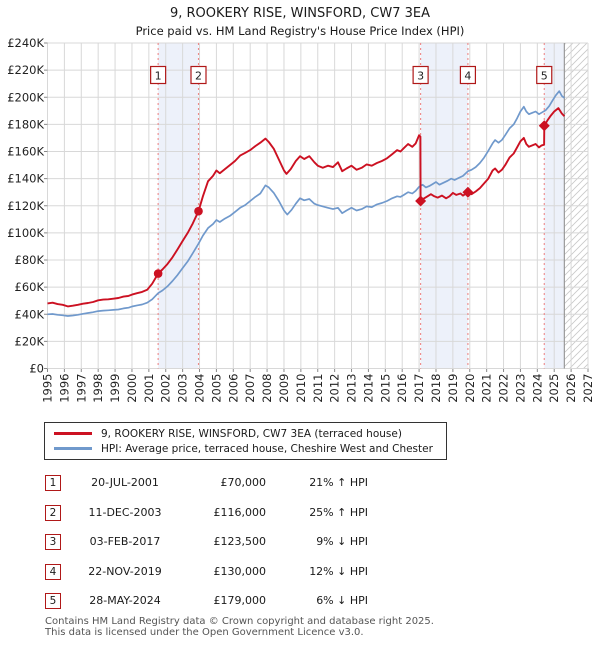 Image resolution: width=600 pixels, height=650 pixels. I want to click on svg-text: £20K, so click(30, 341).